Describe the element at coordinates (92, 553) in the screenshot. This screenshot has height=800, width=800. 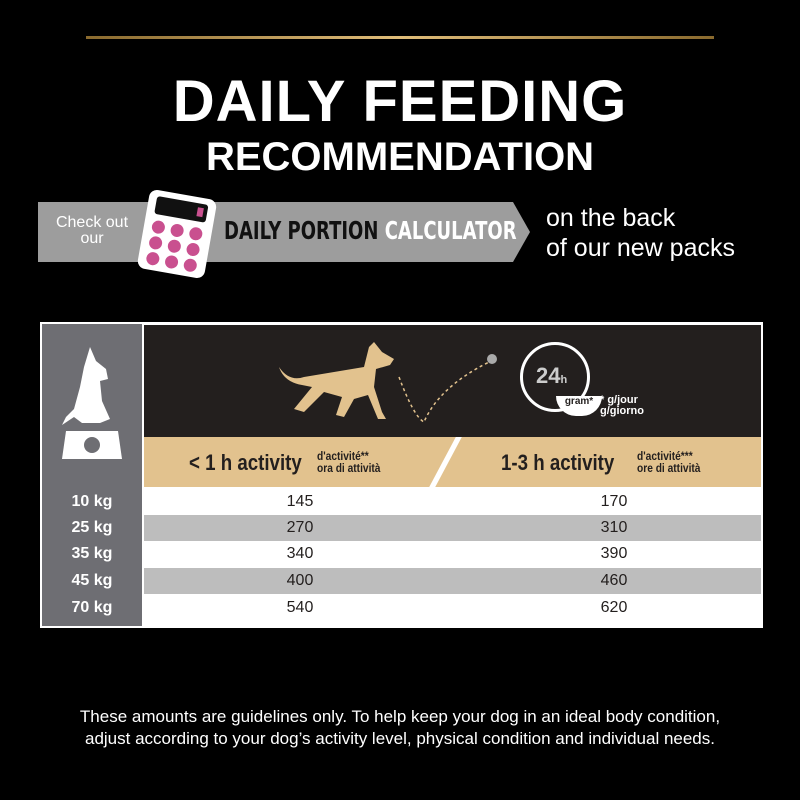
I see `weight-label: 35 kg` at that location.